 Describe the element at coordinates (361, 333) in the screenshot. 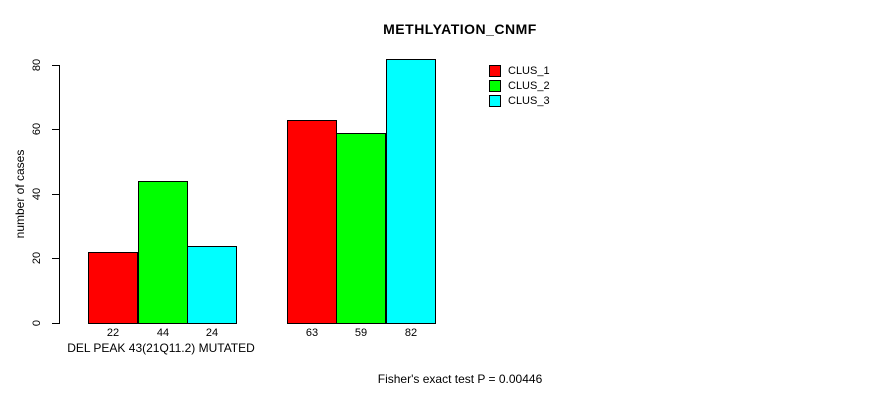

I see `bar-value-label: 59` at that location.